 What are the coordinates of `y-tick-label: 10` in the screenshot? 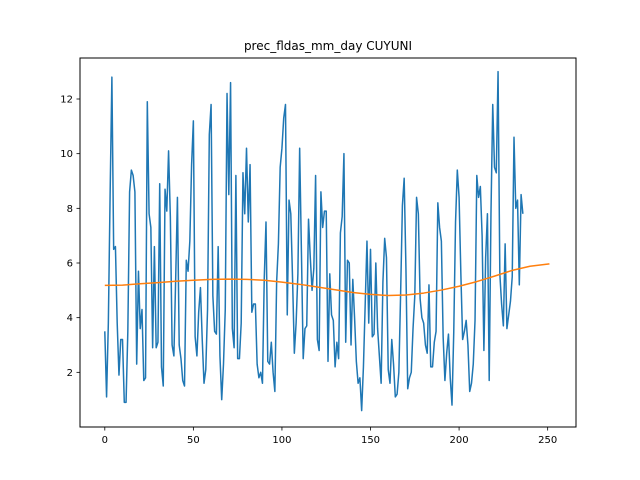 It's located at (66, 154).